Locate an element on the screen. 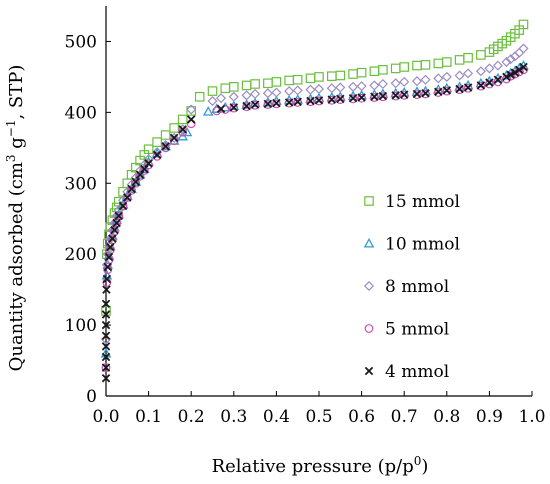  y-axis-title: Quantity adsorbed (cm3 g−1, STP) is located at coordinates (15, 218).